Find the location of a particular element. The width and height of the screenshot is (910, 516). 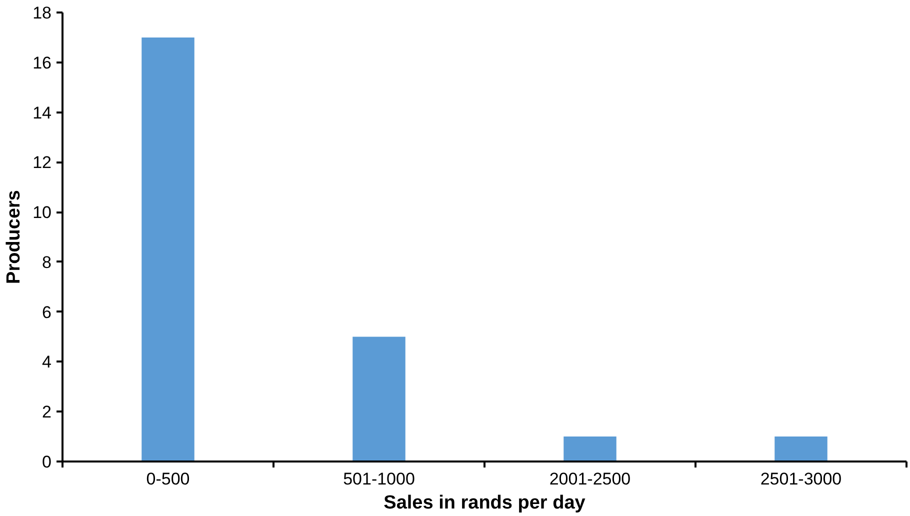

x-tick-label: 501-1000 is located at coordinates (379, 479).